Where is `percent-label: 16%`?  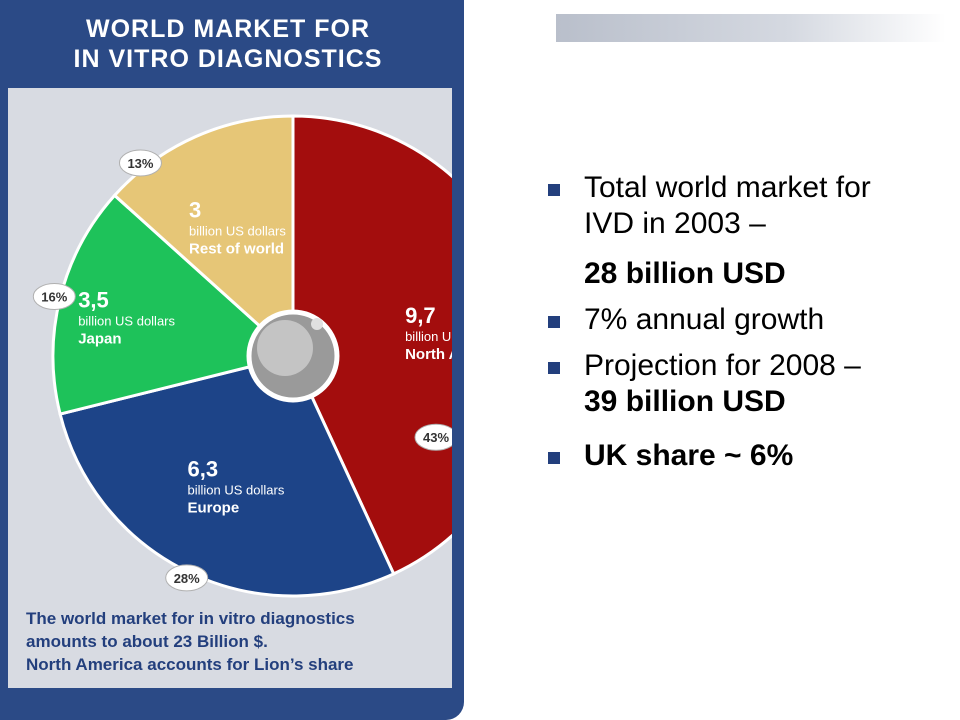 percent-label: 16% is located at coordinates (54, 296).